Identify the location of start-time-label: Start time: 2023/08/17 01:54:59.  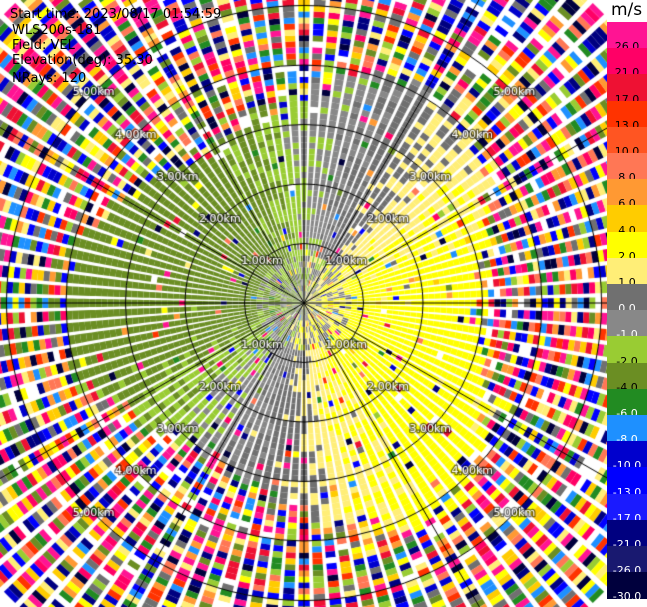
(116, 14).